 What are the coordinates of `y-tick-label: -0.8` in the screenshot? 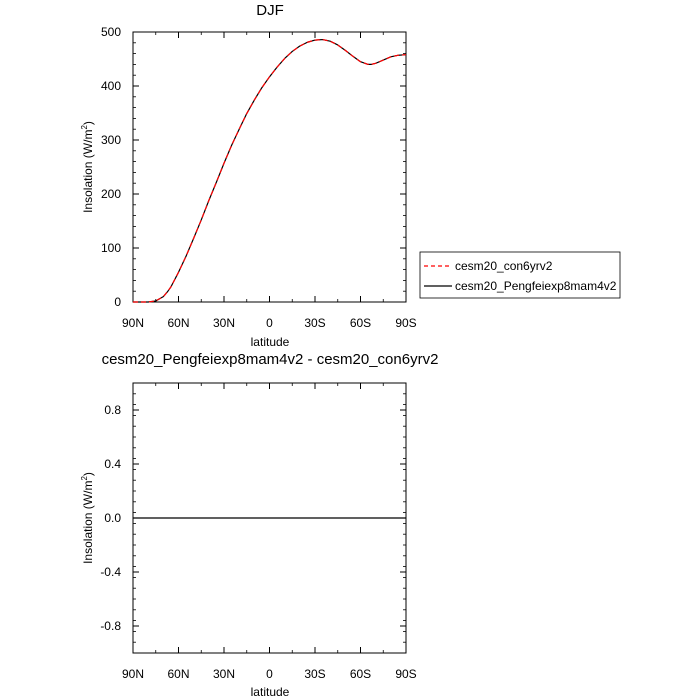 It's located at (110, 626).